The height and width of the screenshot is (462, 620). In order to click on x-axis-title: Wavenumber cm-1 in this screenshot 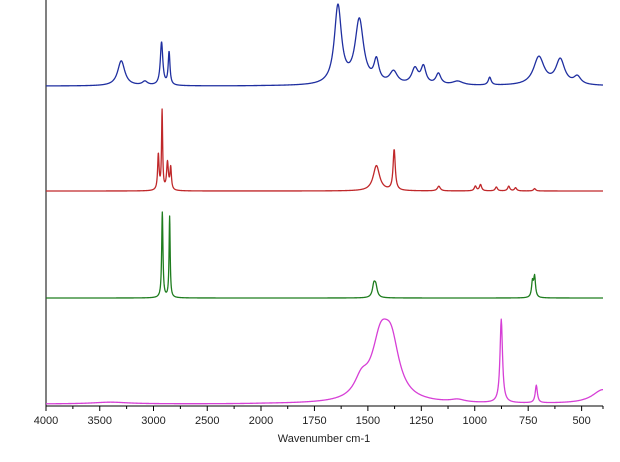, I will do `click(324, 439)`.